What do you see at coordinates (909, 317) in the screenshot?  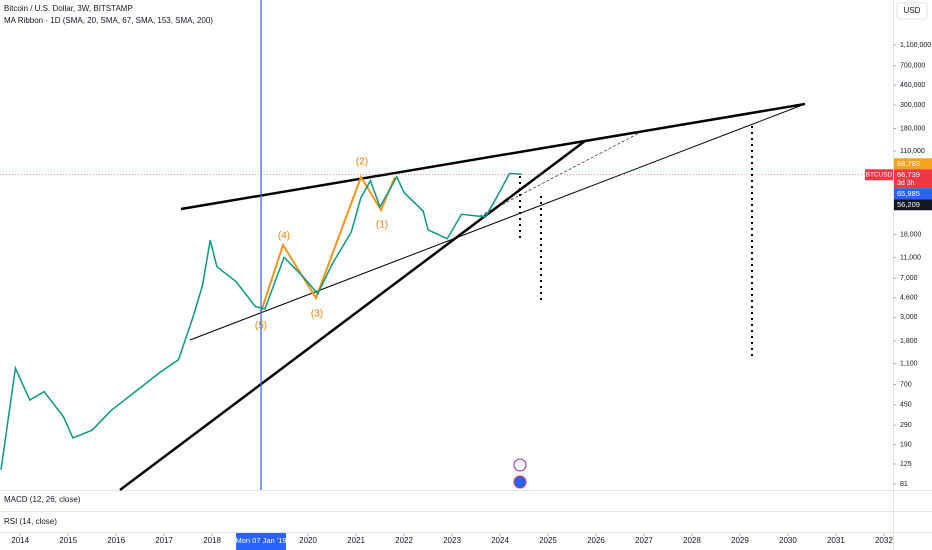 I see `y-tick-label: 3,000` at bounding box center [909, 317].